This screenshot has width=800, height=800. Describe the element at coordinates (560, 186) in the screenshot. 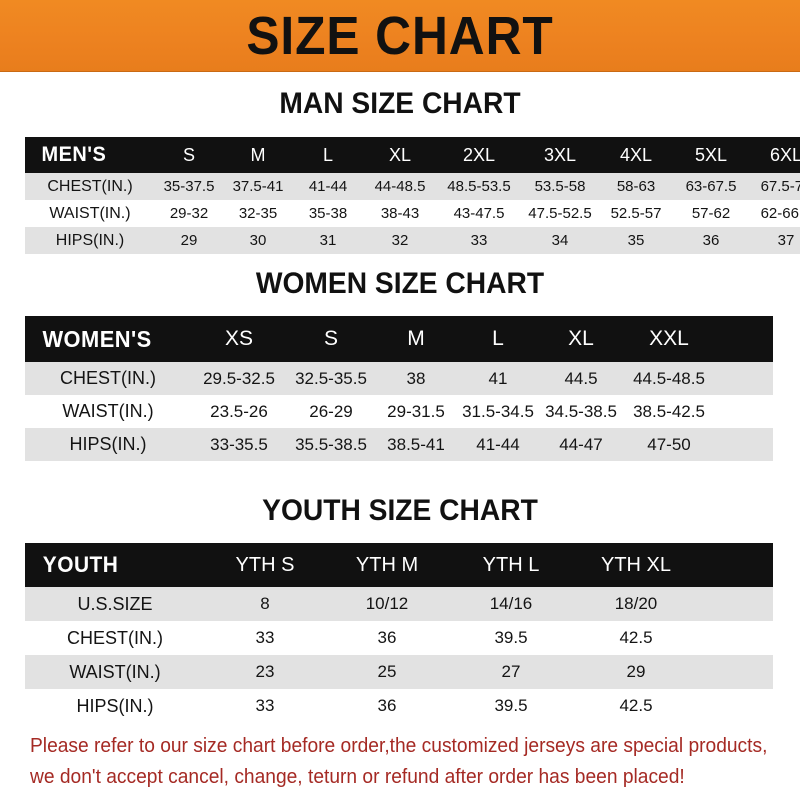

I see `men-chest-3xl: 53.5-58` at that location.